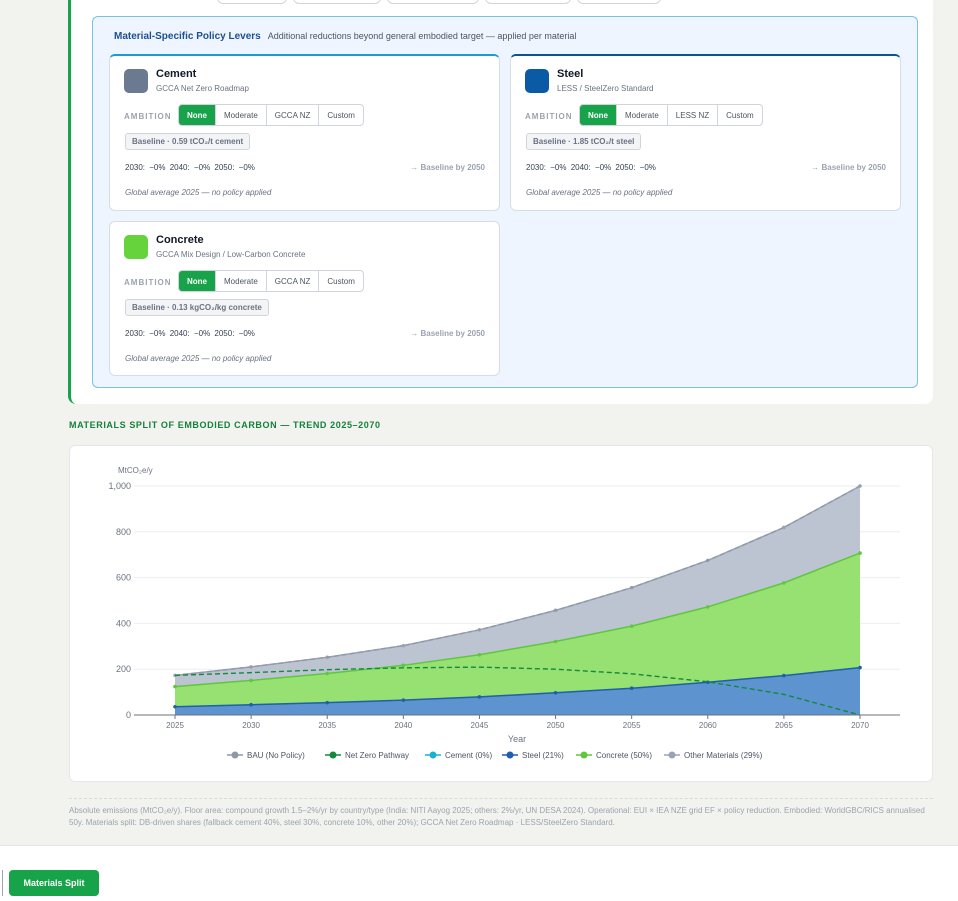 Image resolution: width=958 pixels, height=901 pixels. What do you see at coordinates (556, 725) in the screenshot?
I see `x-tick-label: 2050` at bounding box center [556, 725].